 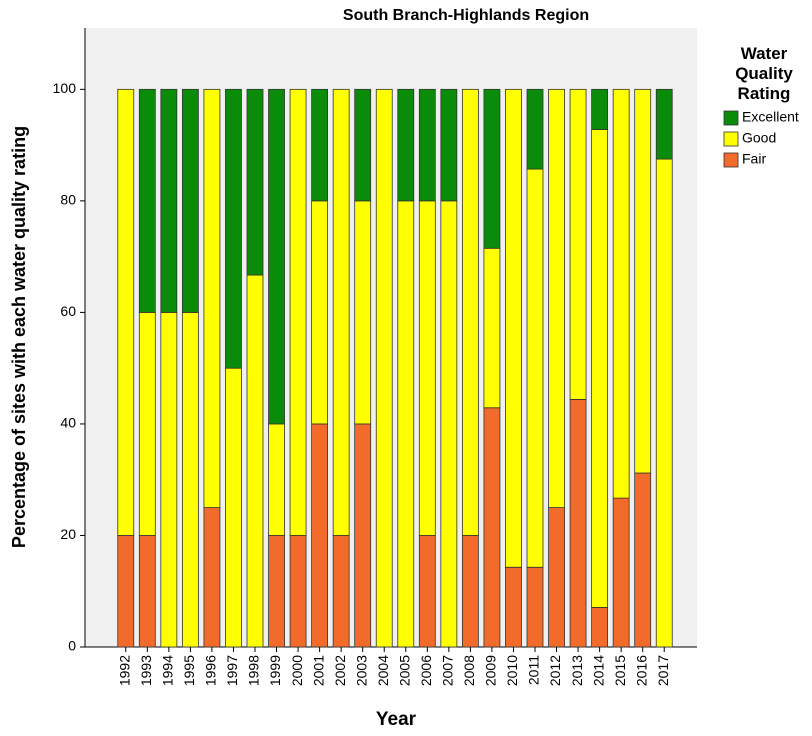 I want to click on x-tick-label: 2007, so click(x=448, y=670).